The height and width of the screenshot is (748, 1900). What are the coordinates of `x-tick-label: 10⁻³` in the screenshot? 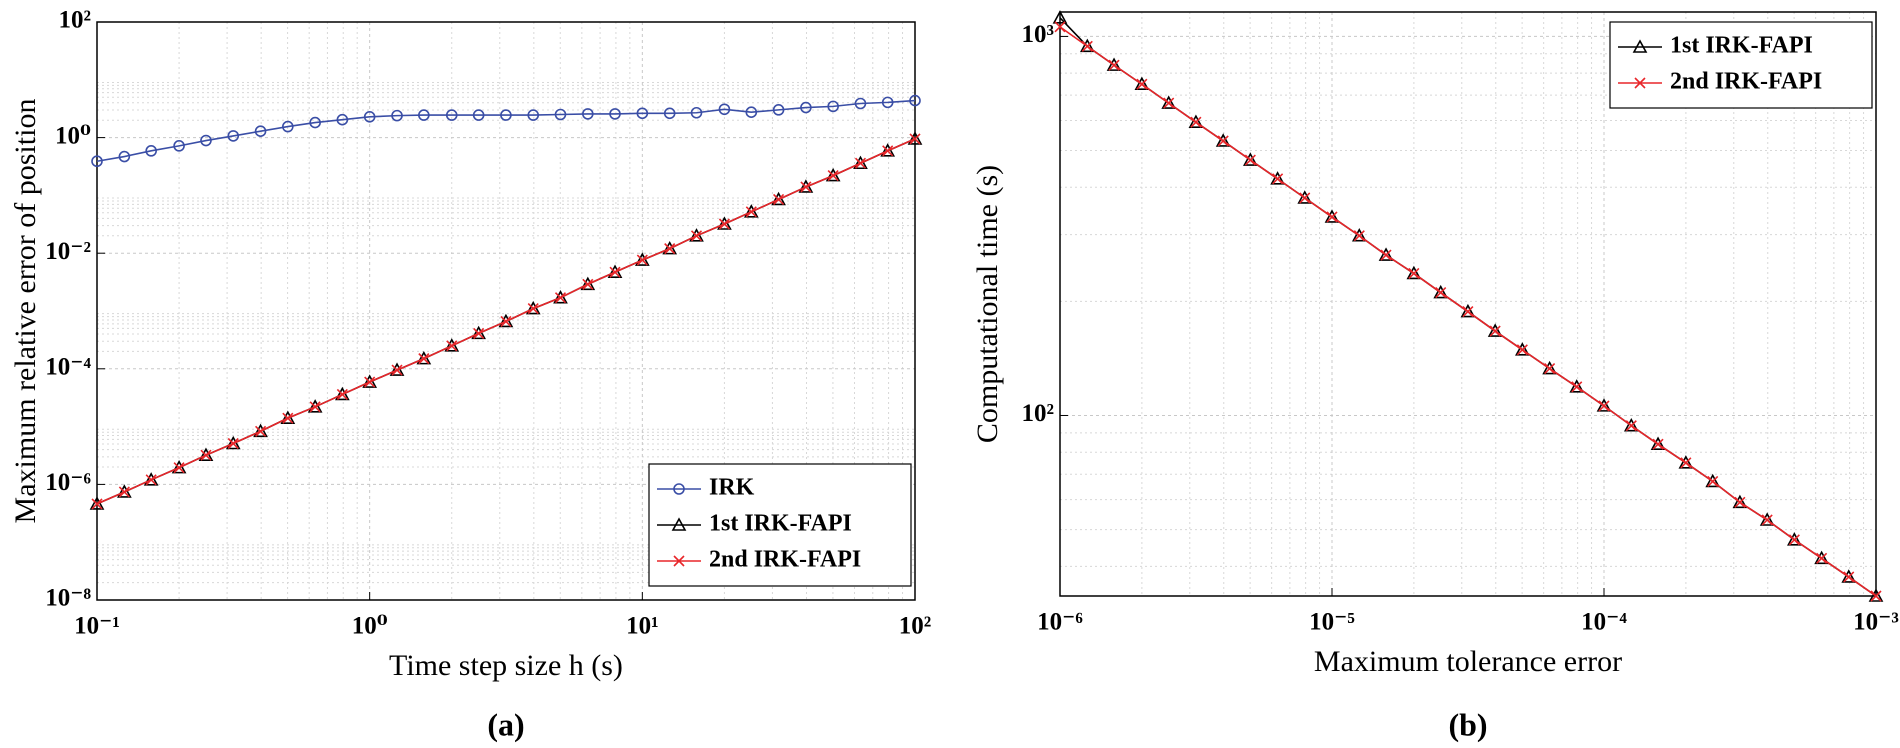 It's located at (1876, 622).